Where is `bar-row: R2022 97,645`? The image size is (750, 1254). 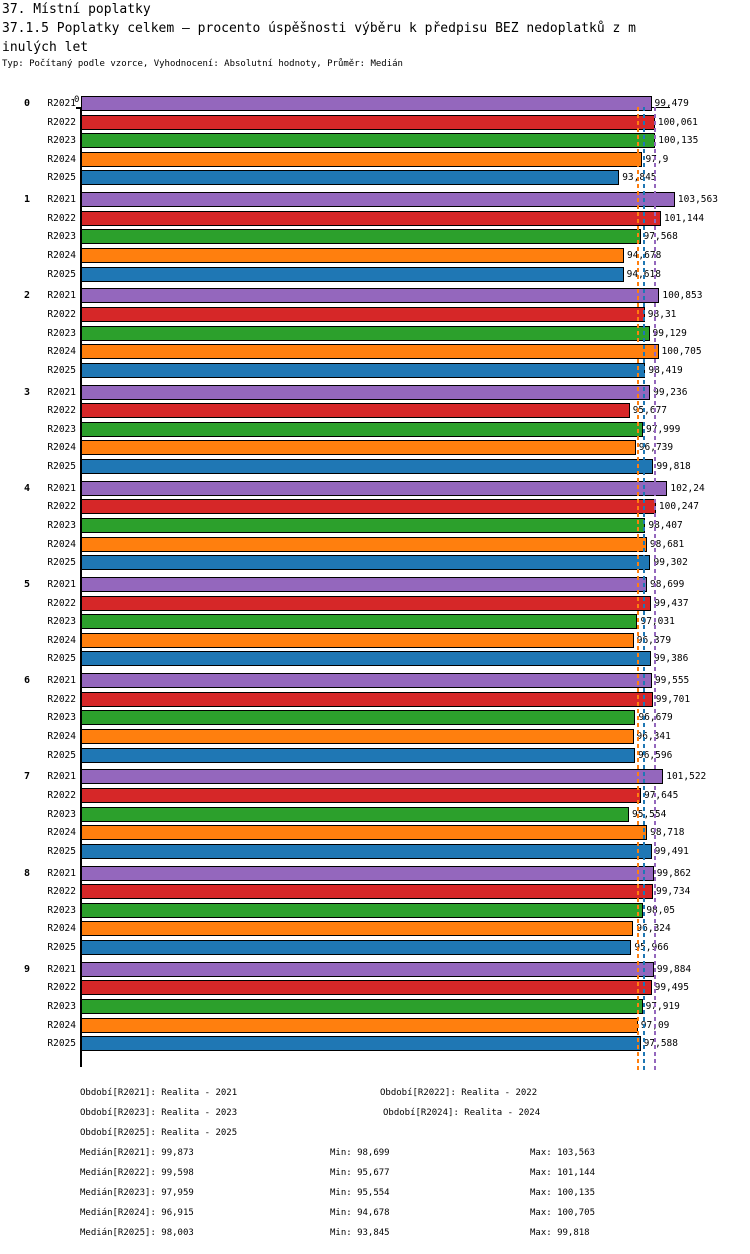 bar-row: R2022 97,645 is located at coordinates (375, 796).